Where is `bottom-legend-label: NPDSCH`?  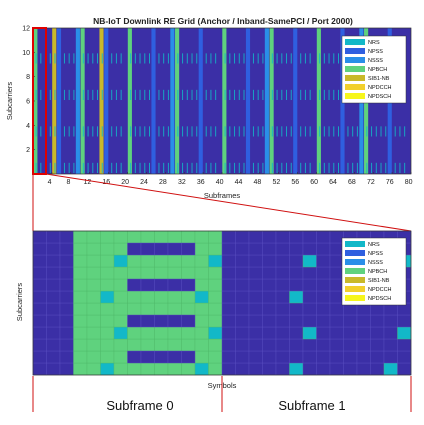
bottom-legend-label: NPDSCH is located at coordinates (379, 299).